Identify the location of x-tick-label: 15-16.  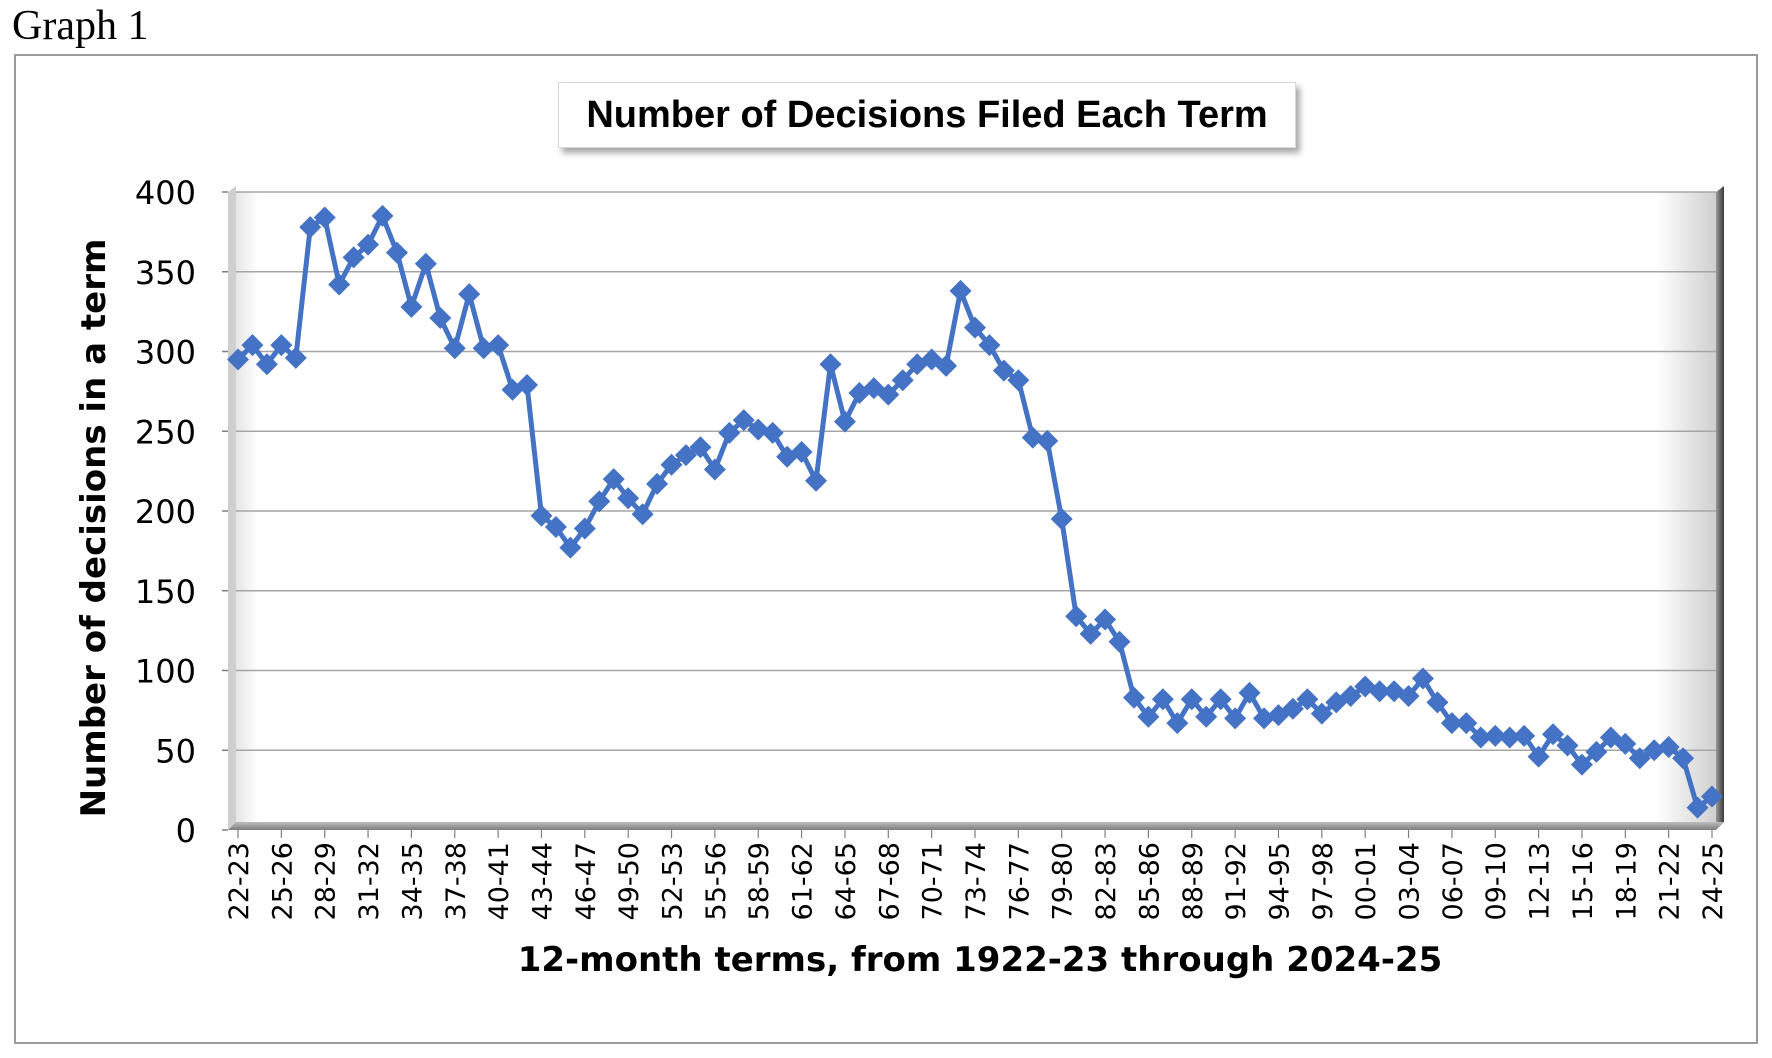
(1583, 881).